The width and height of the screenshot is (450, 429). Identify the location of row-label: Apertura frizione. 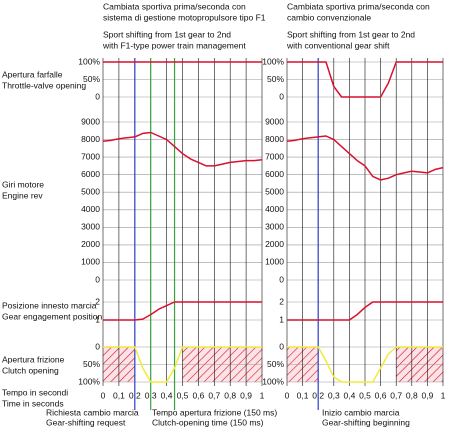
(33, 359).